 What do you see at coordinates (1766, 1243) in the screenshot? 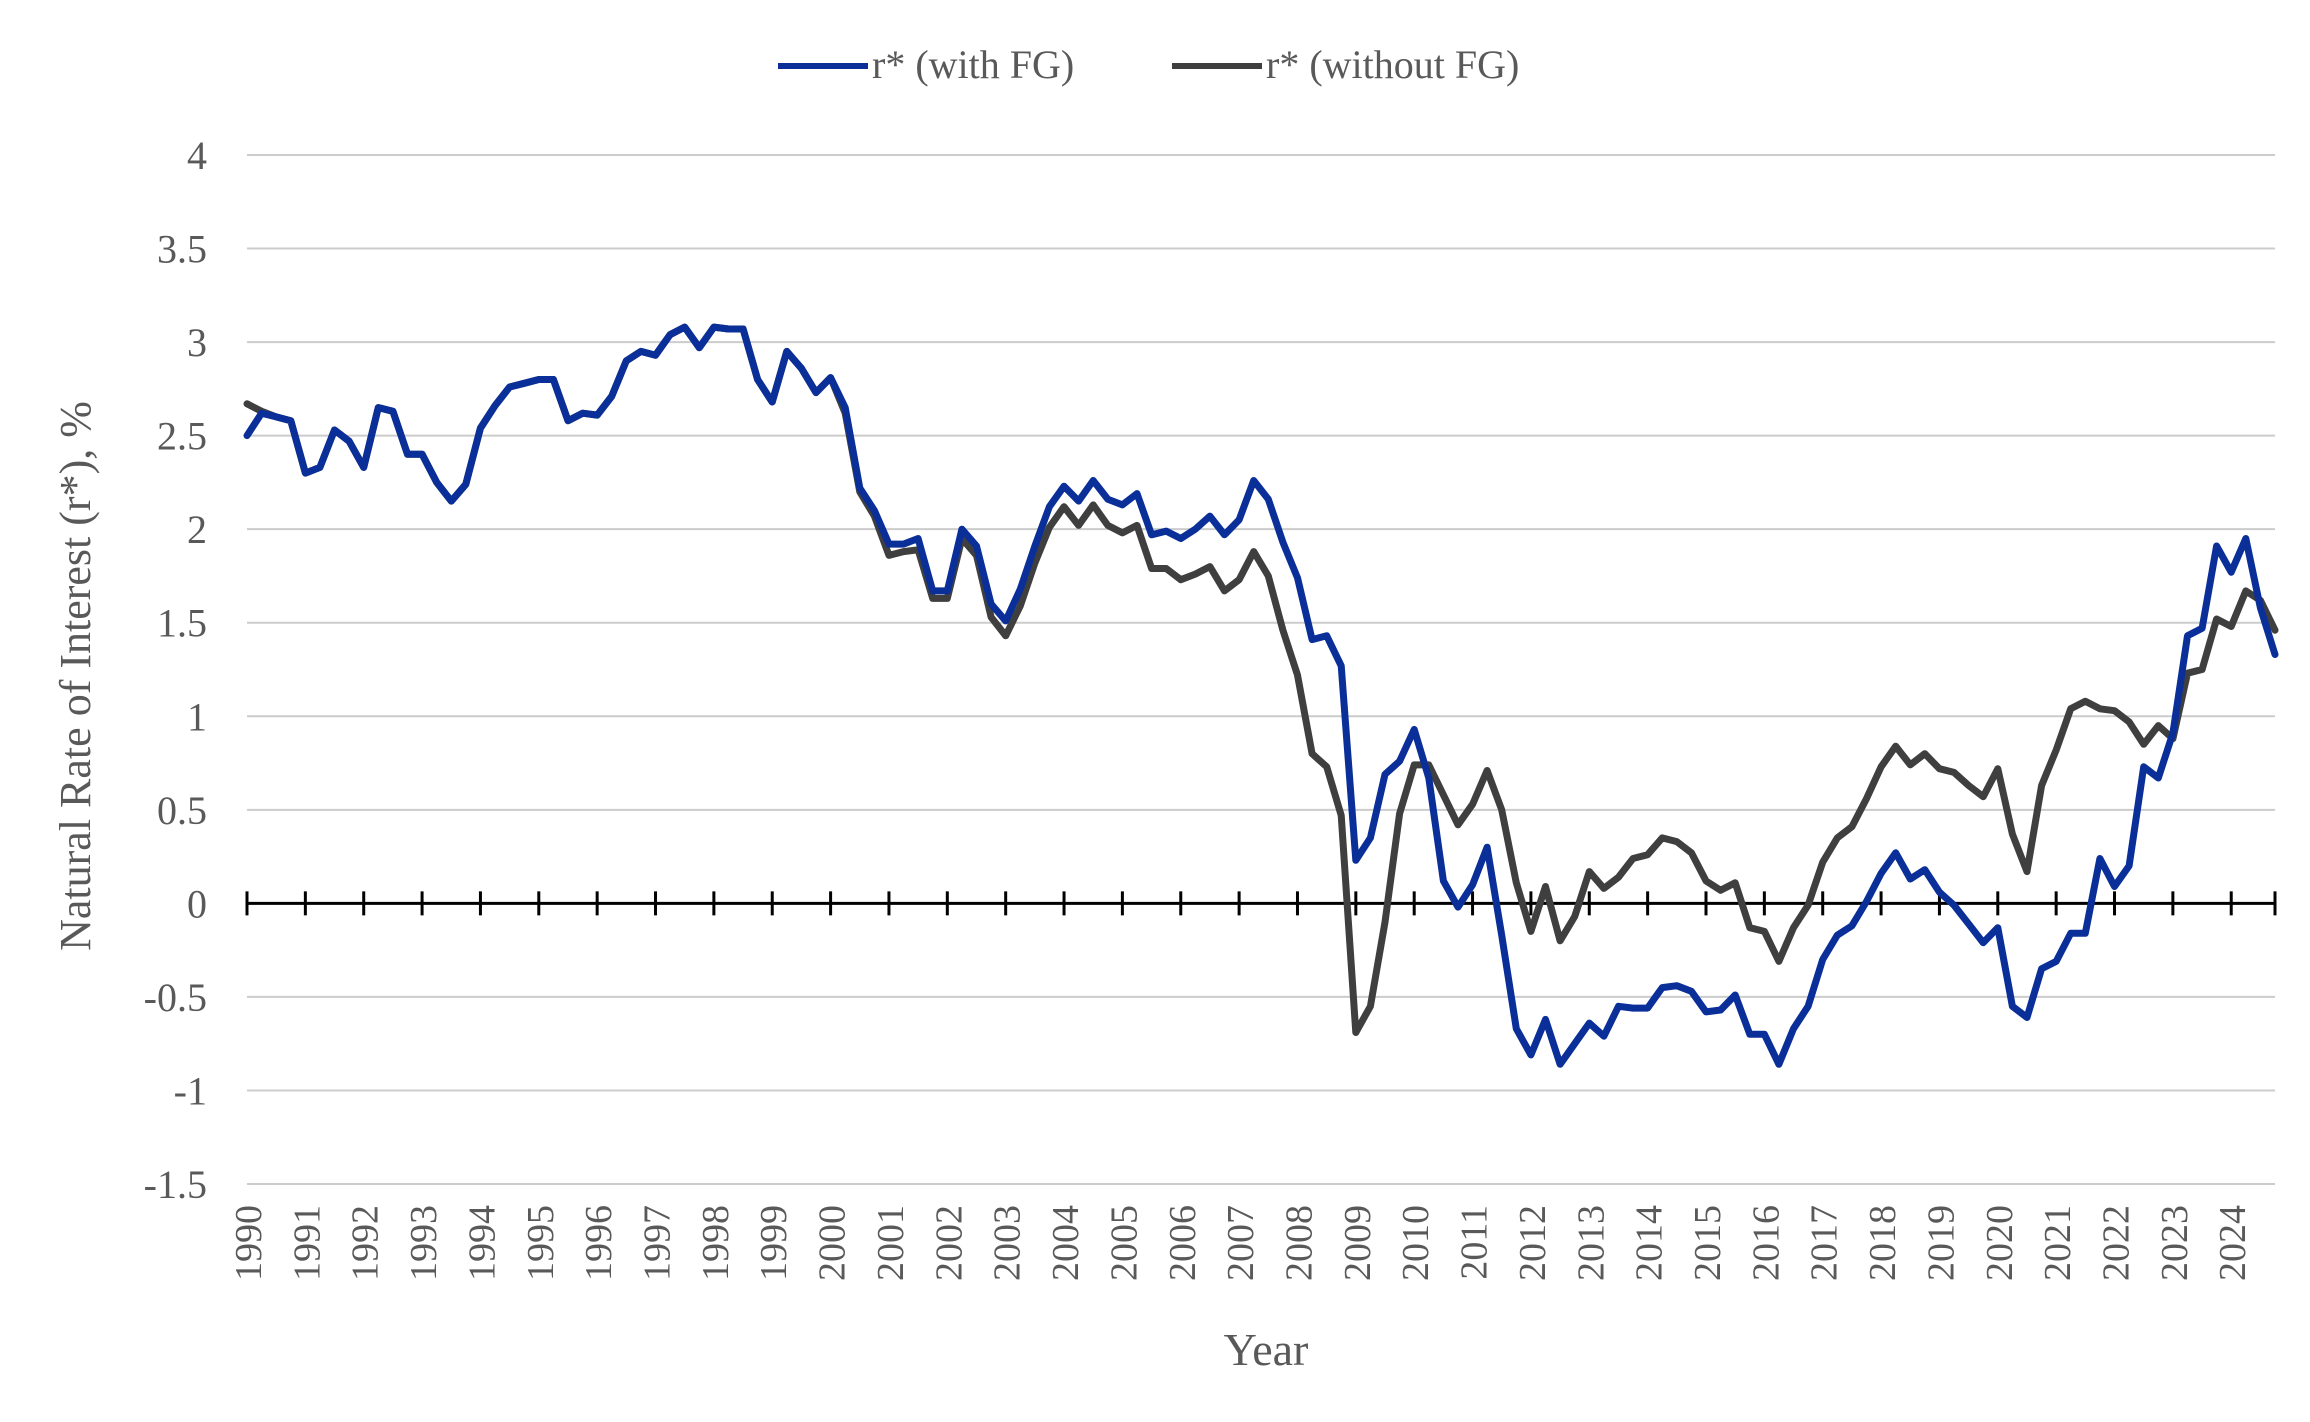
I see `x-tick-label: 2016` at bounding box center [1766, 1243].